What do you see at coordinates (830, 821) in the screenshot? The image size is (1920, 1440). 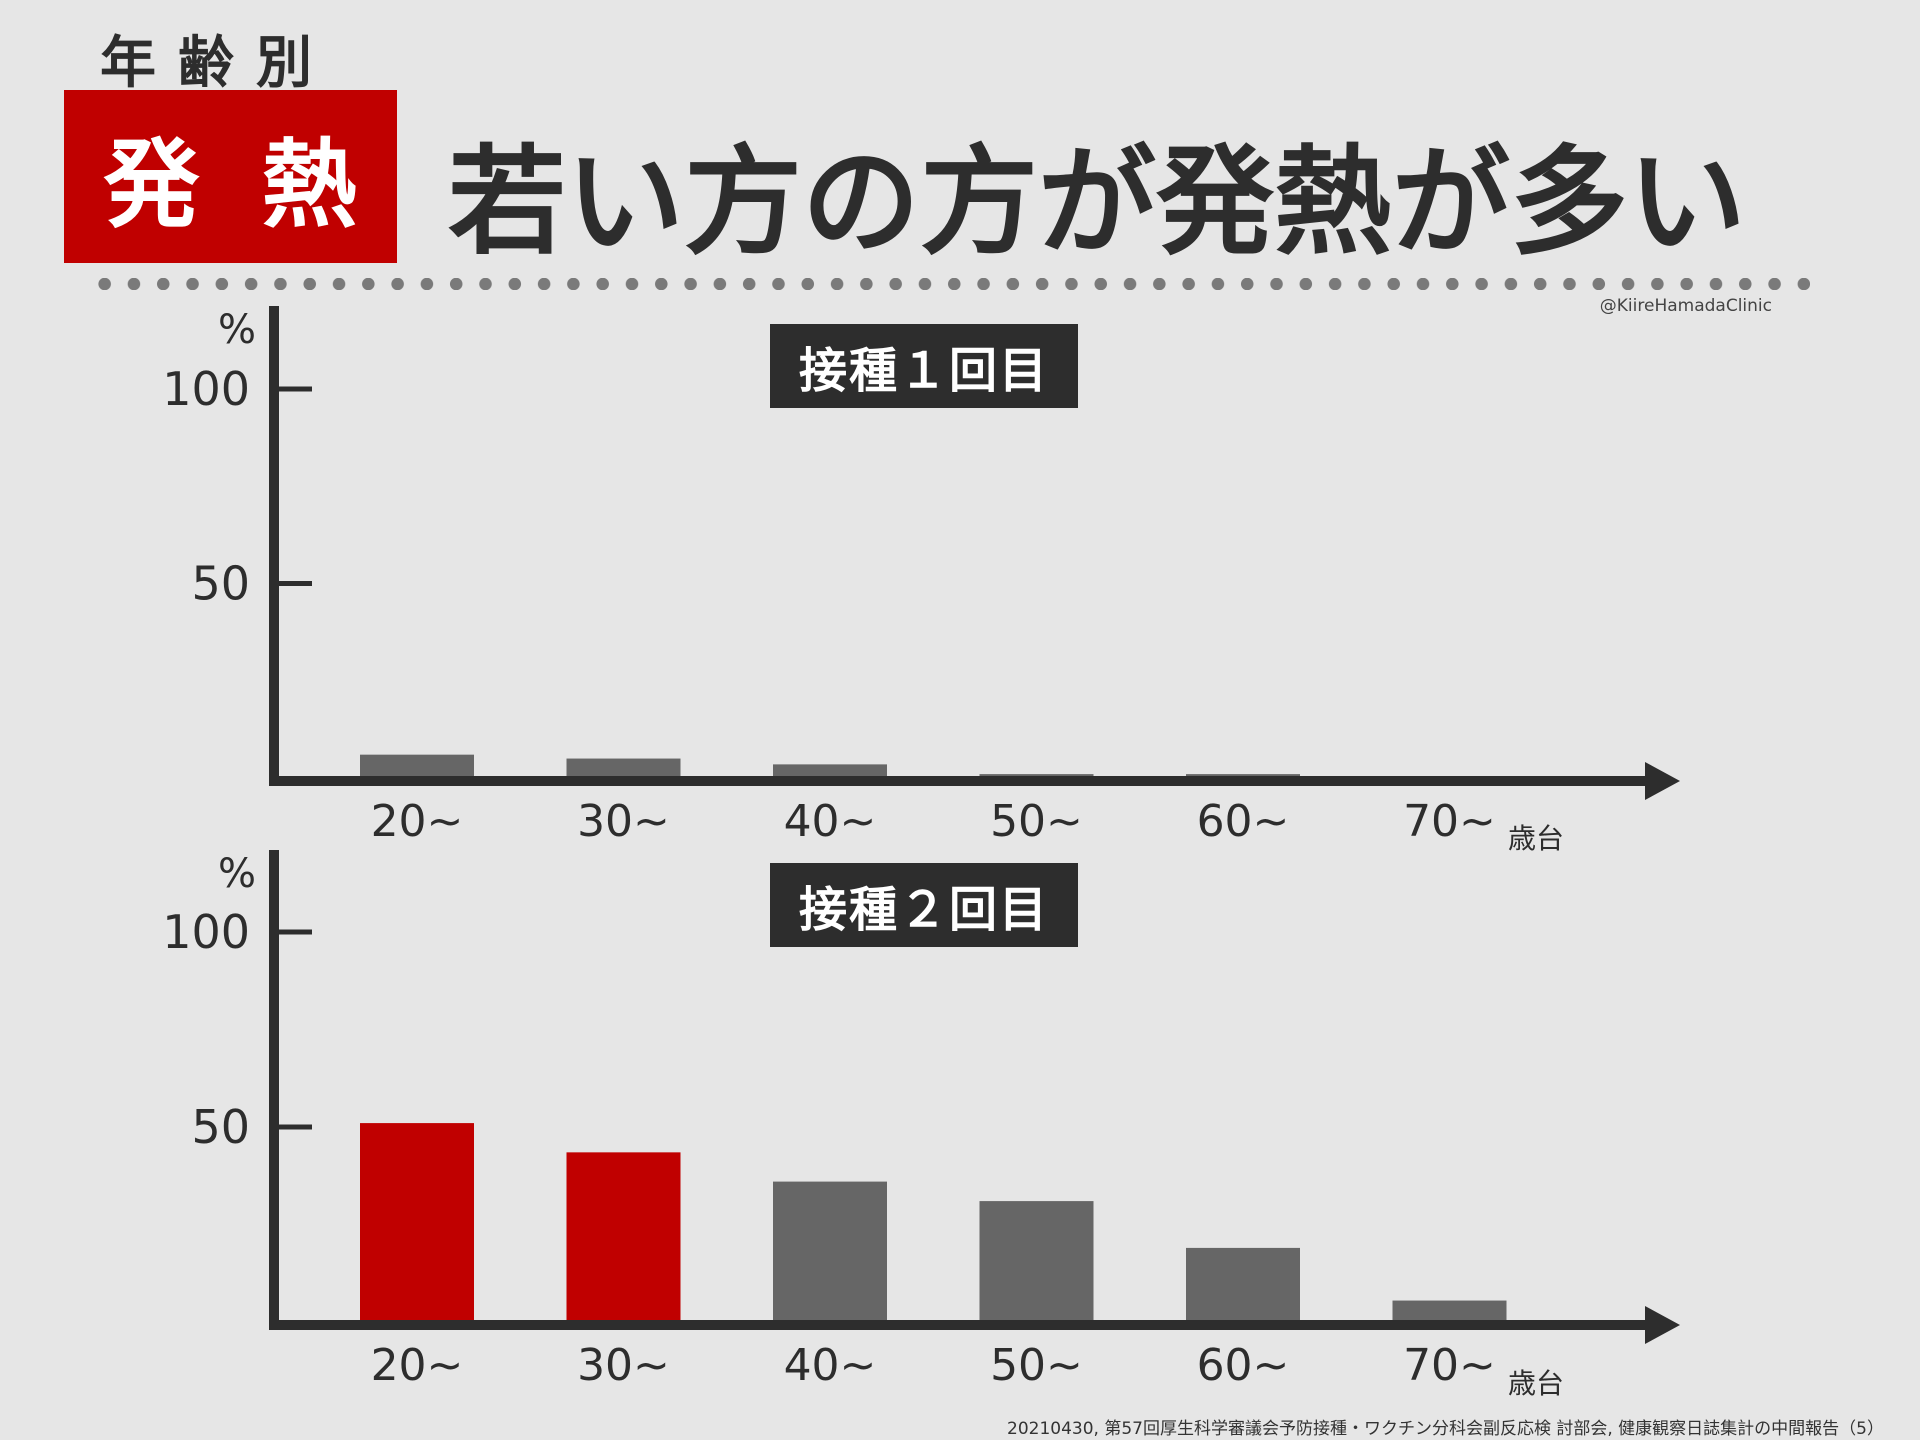 I see `chart-1-x-tick-label: 40~` at bounding box center [830, 821].